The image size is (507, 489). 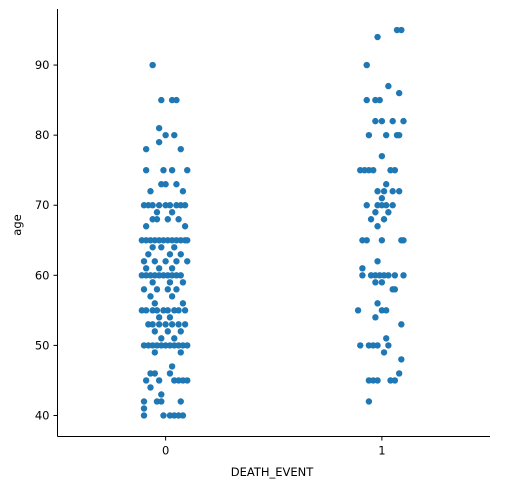 What do you see at coordinates (42, 135) in the screenshot?
I see `y-tick-label: 80` at bounding box center [42, 135].